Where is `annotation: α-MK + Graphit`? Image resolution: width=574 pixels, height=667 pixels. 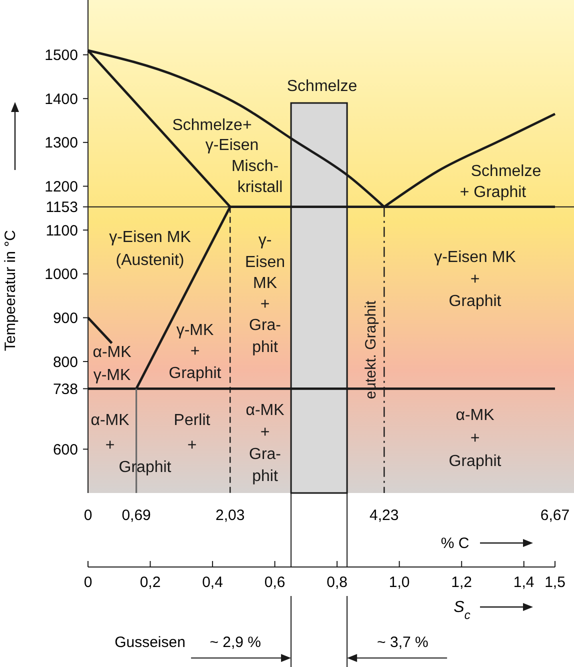 annotation: α-MK + Graphit is located at coordinates (475, 438).